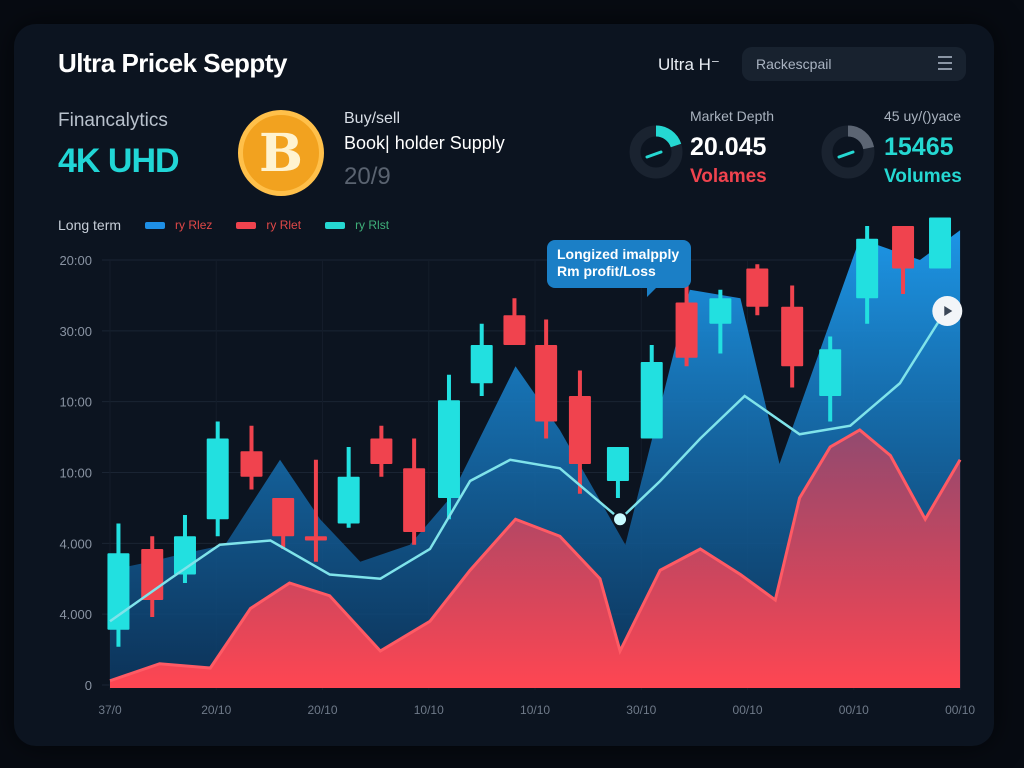  I want to click on header-right-label: Ultra H⁻, so click(689, 64).